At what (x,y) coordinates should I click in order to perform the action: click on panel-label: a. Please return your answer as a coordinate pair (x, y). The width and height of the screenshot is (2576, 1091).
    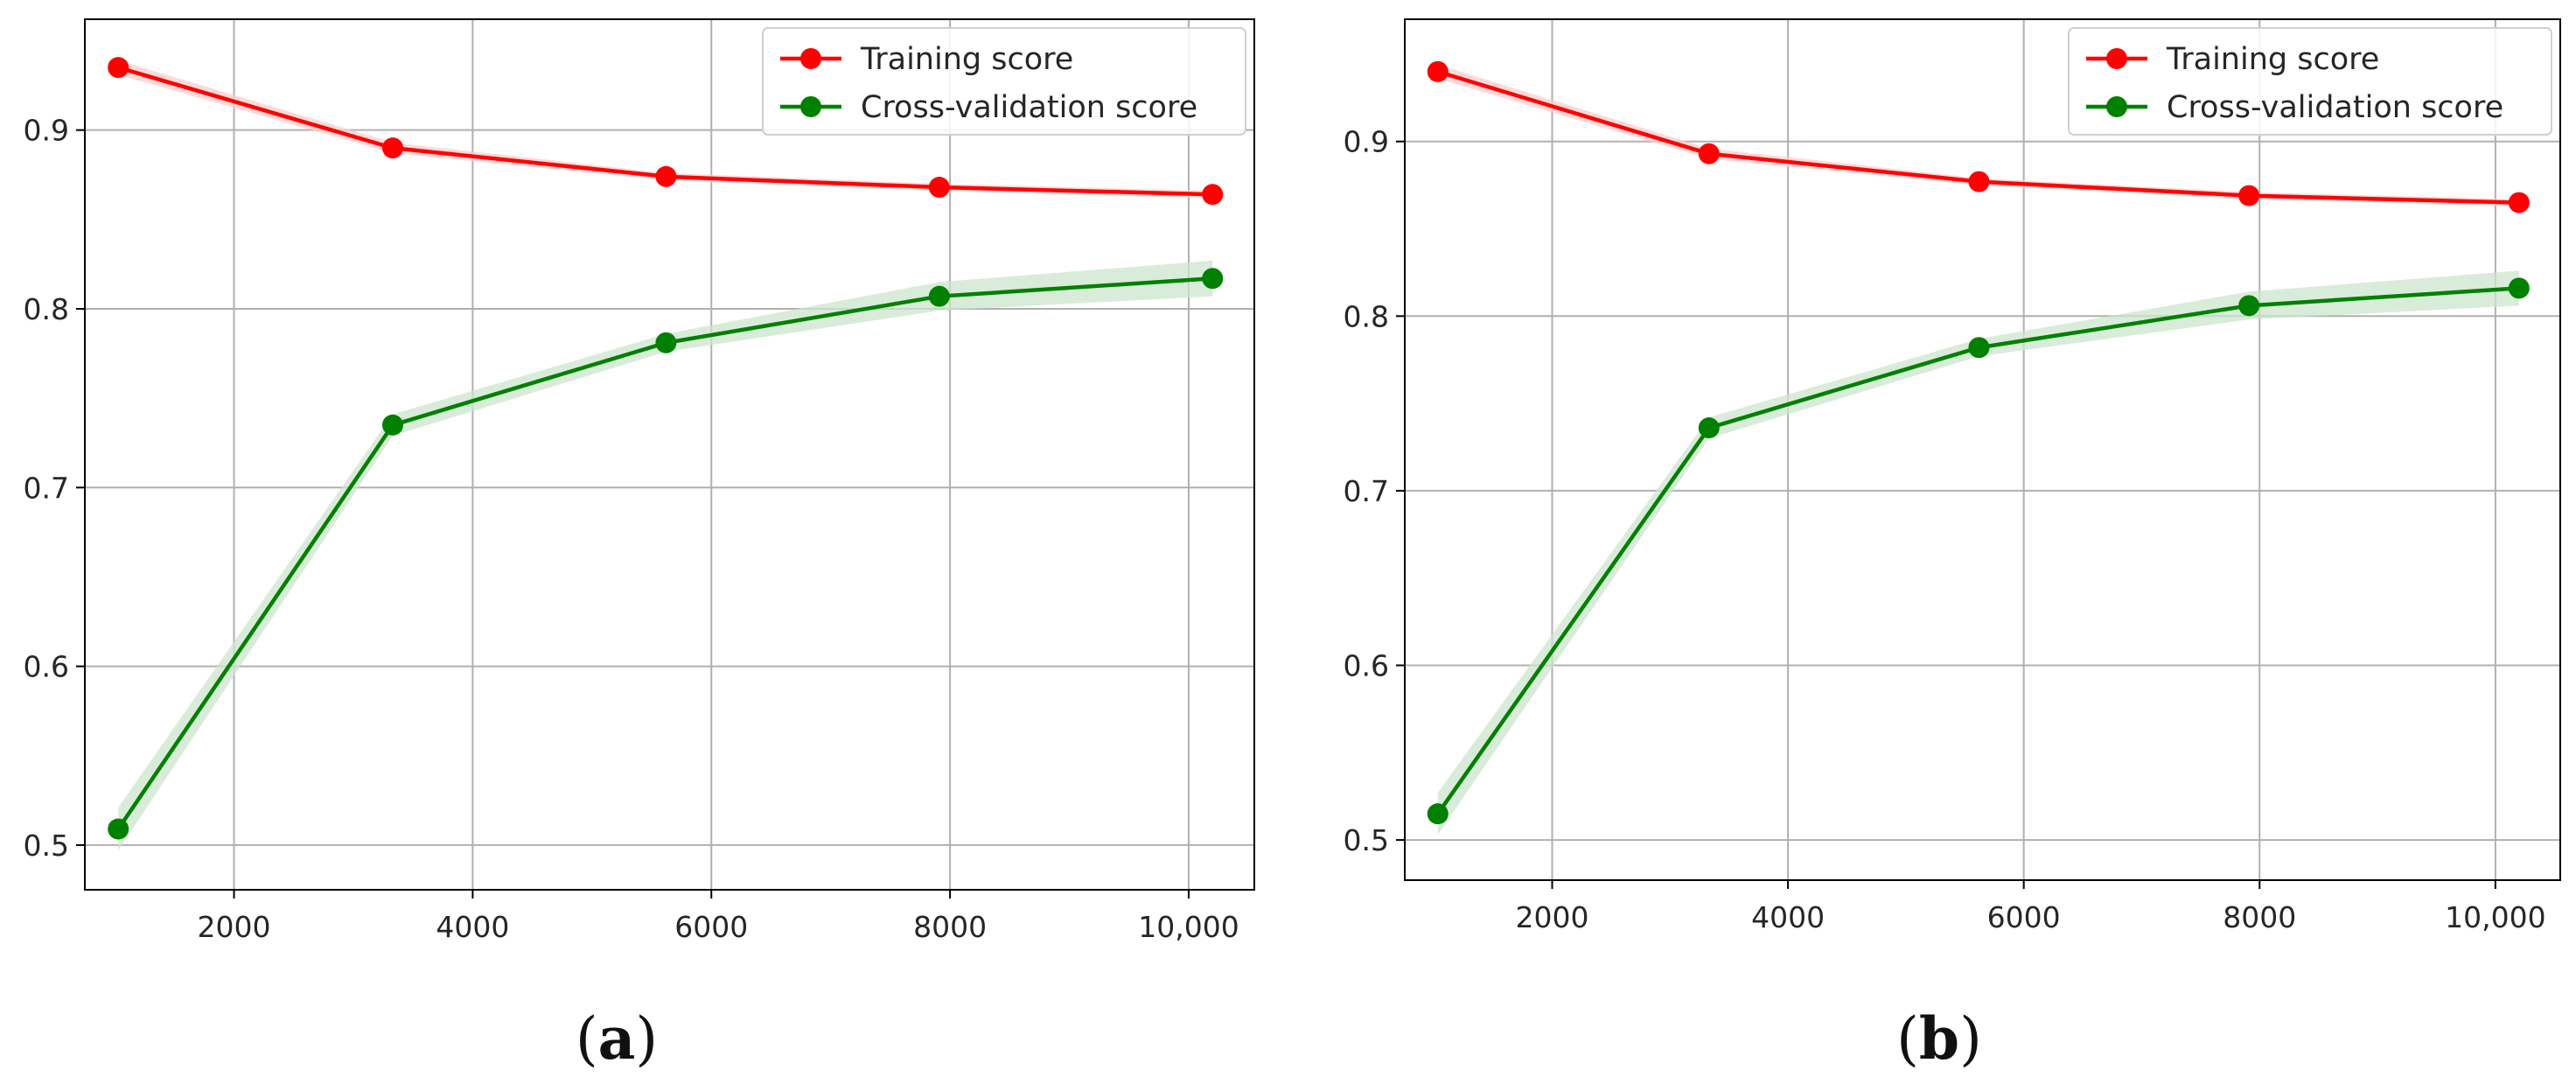
    Looking at the image, I should click on (617, 1038).